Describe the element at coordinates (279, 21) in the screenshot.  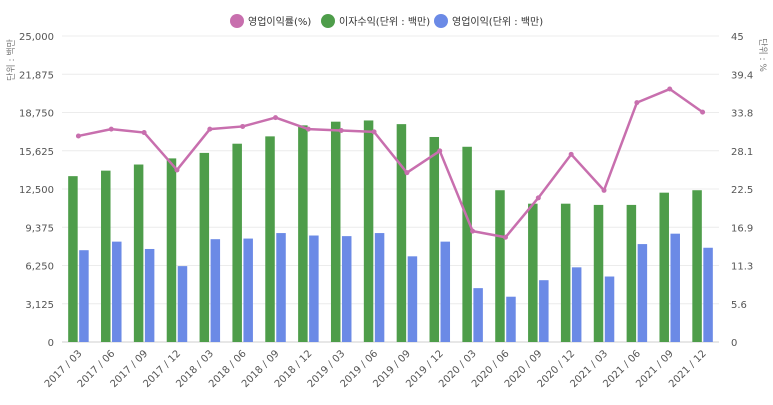
I see `legend-label: 영업이익률(%)` at that location.